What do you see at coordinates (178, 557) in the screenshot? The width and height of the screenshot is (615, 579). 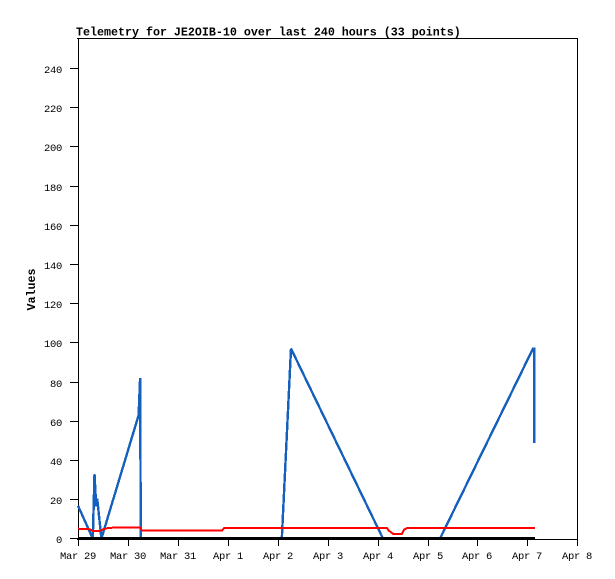 I see `svg-text: Mar 31` at bounding box center [178, 557].